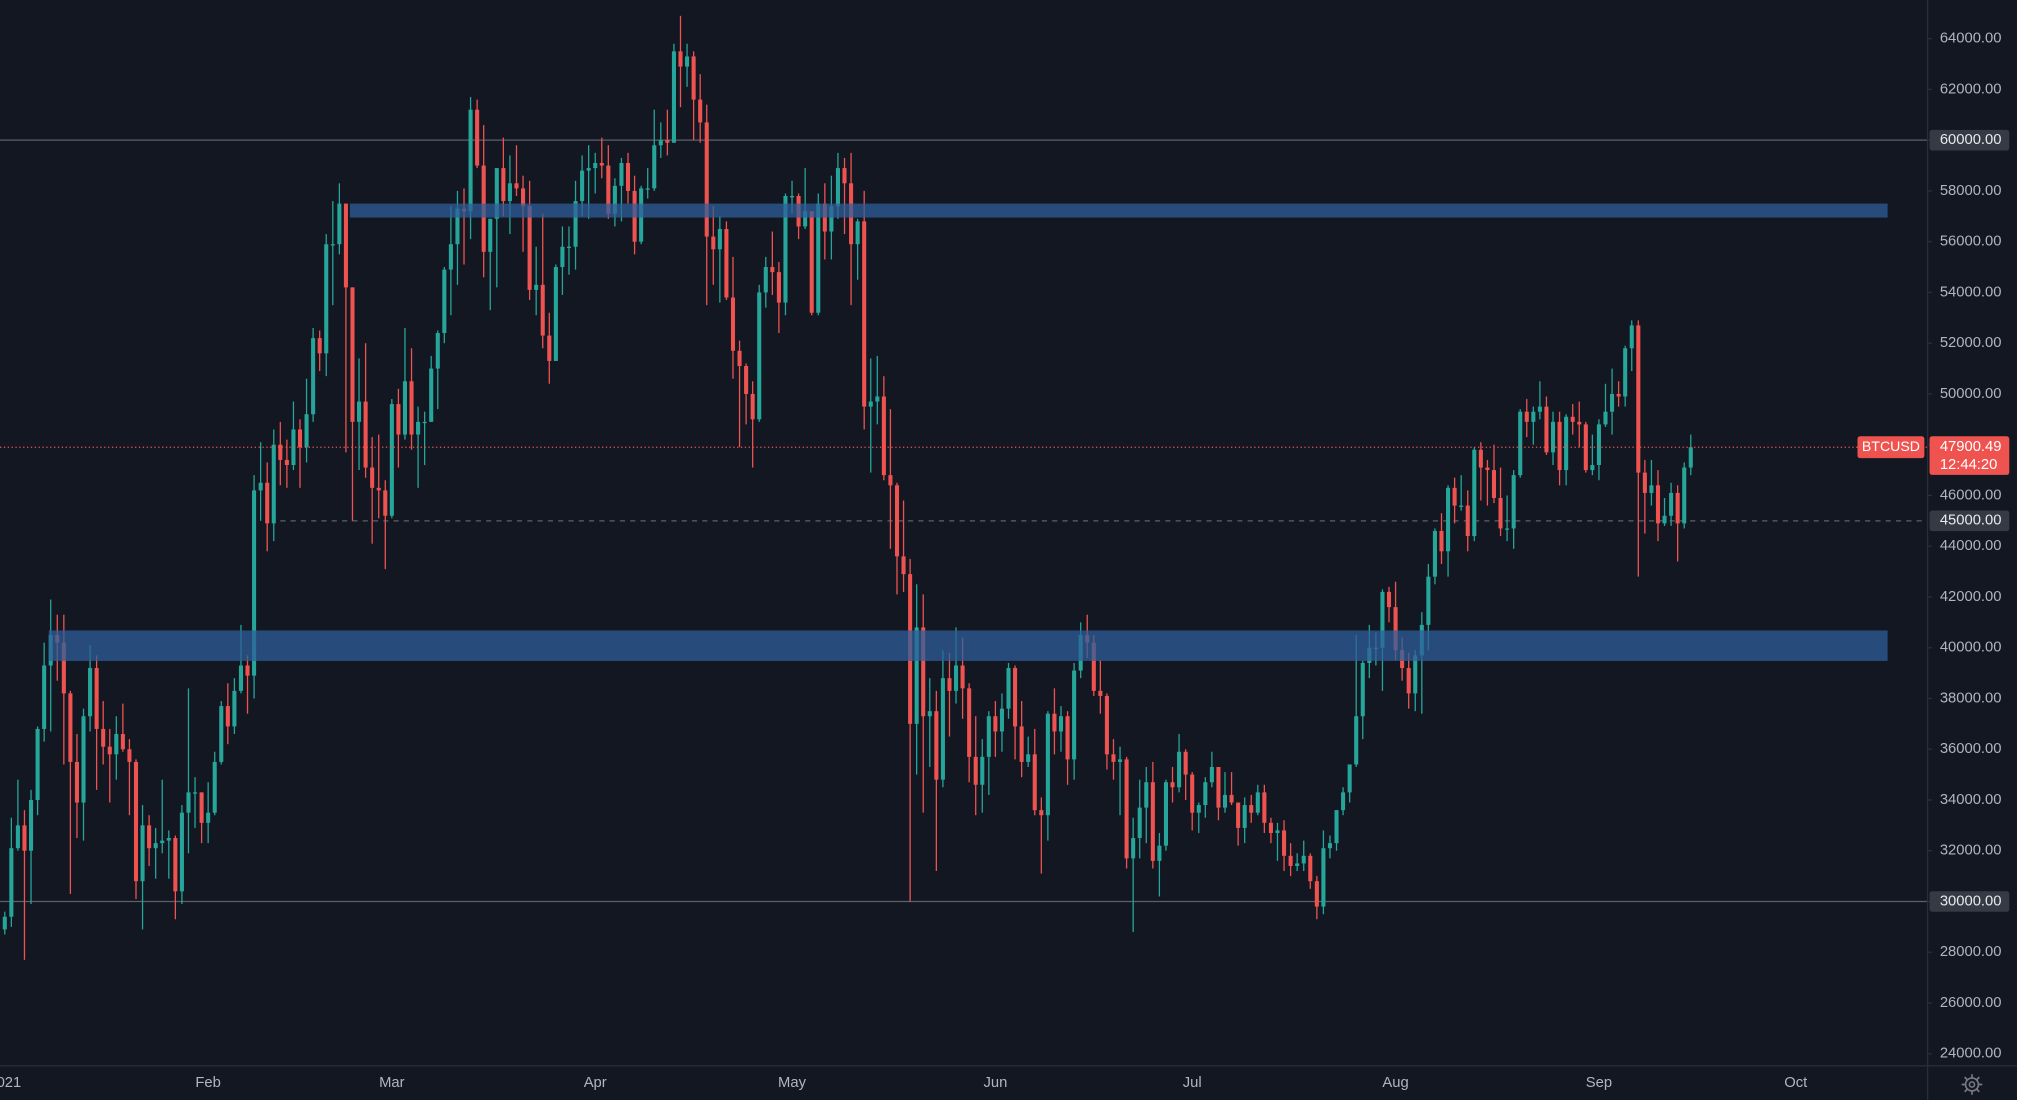 The width and height of the screenshot is (2017, 1100). I want to click on x-tick-label: 2021, so click(10, 1083).